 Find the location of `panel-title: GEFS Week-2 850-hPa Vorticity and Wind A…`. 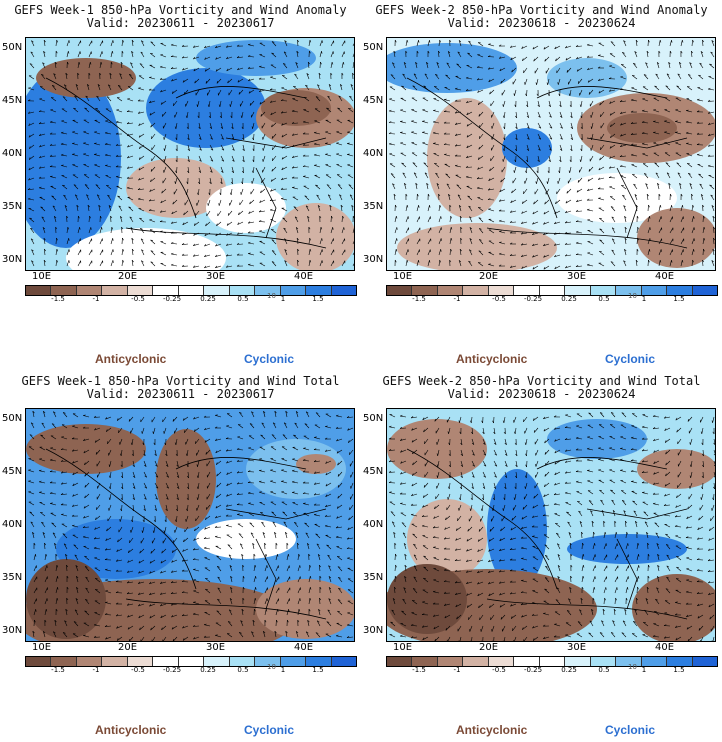

panel-title: GEFS Week-2 850-hPa Vorticity and Wind A… is located at coordinates (541, 10).